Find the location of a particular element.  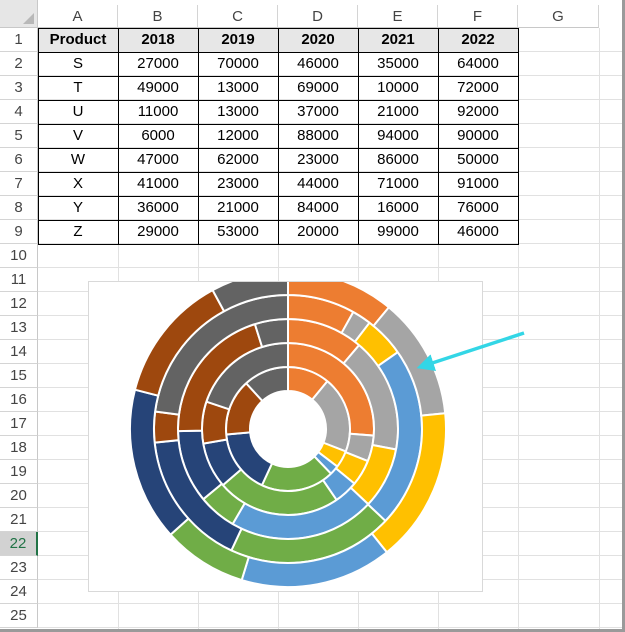

table-cell: 72000 is located at coordinates (478, 87).